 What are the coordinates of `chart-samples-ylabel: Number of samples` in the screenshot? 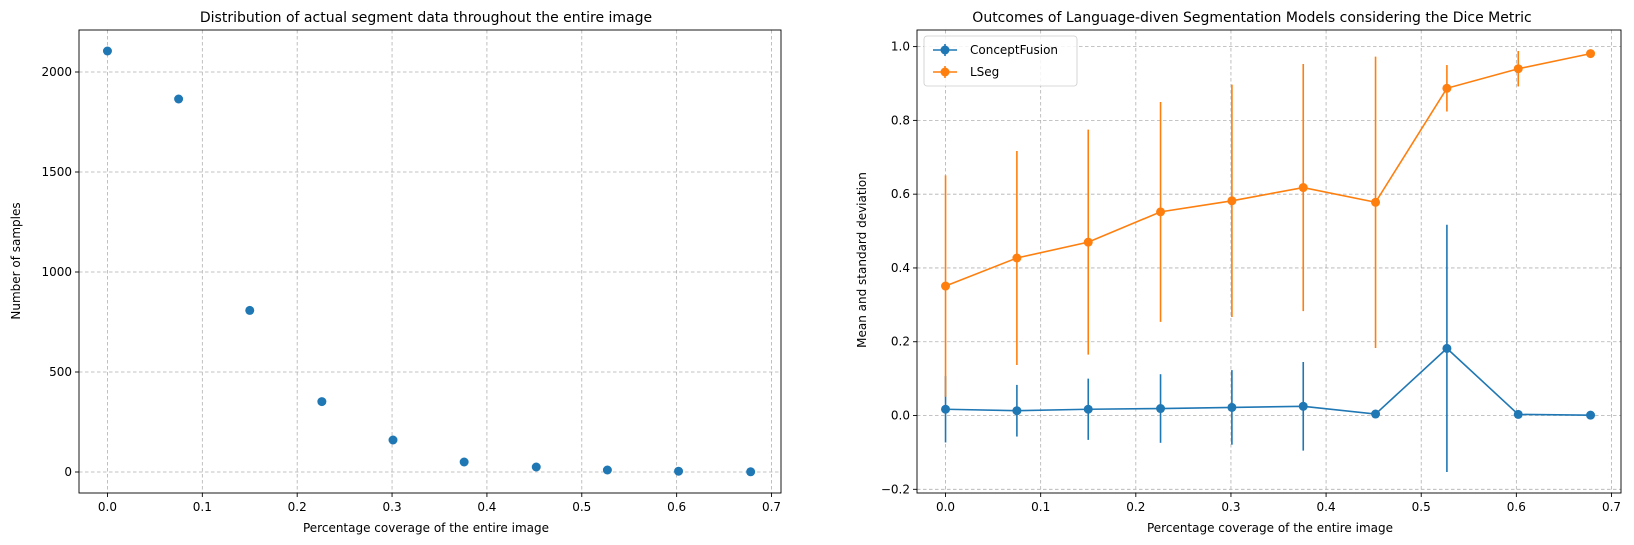 It's located at (16, 260).